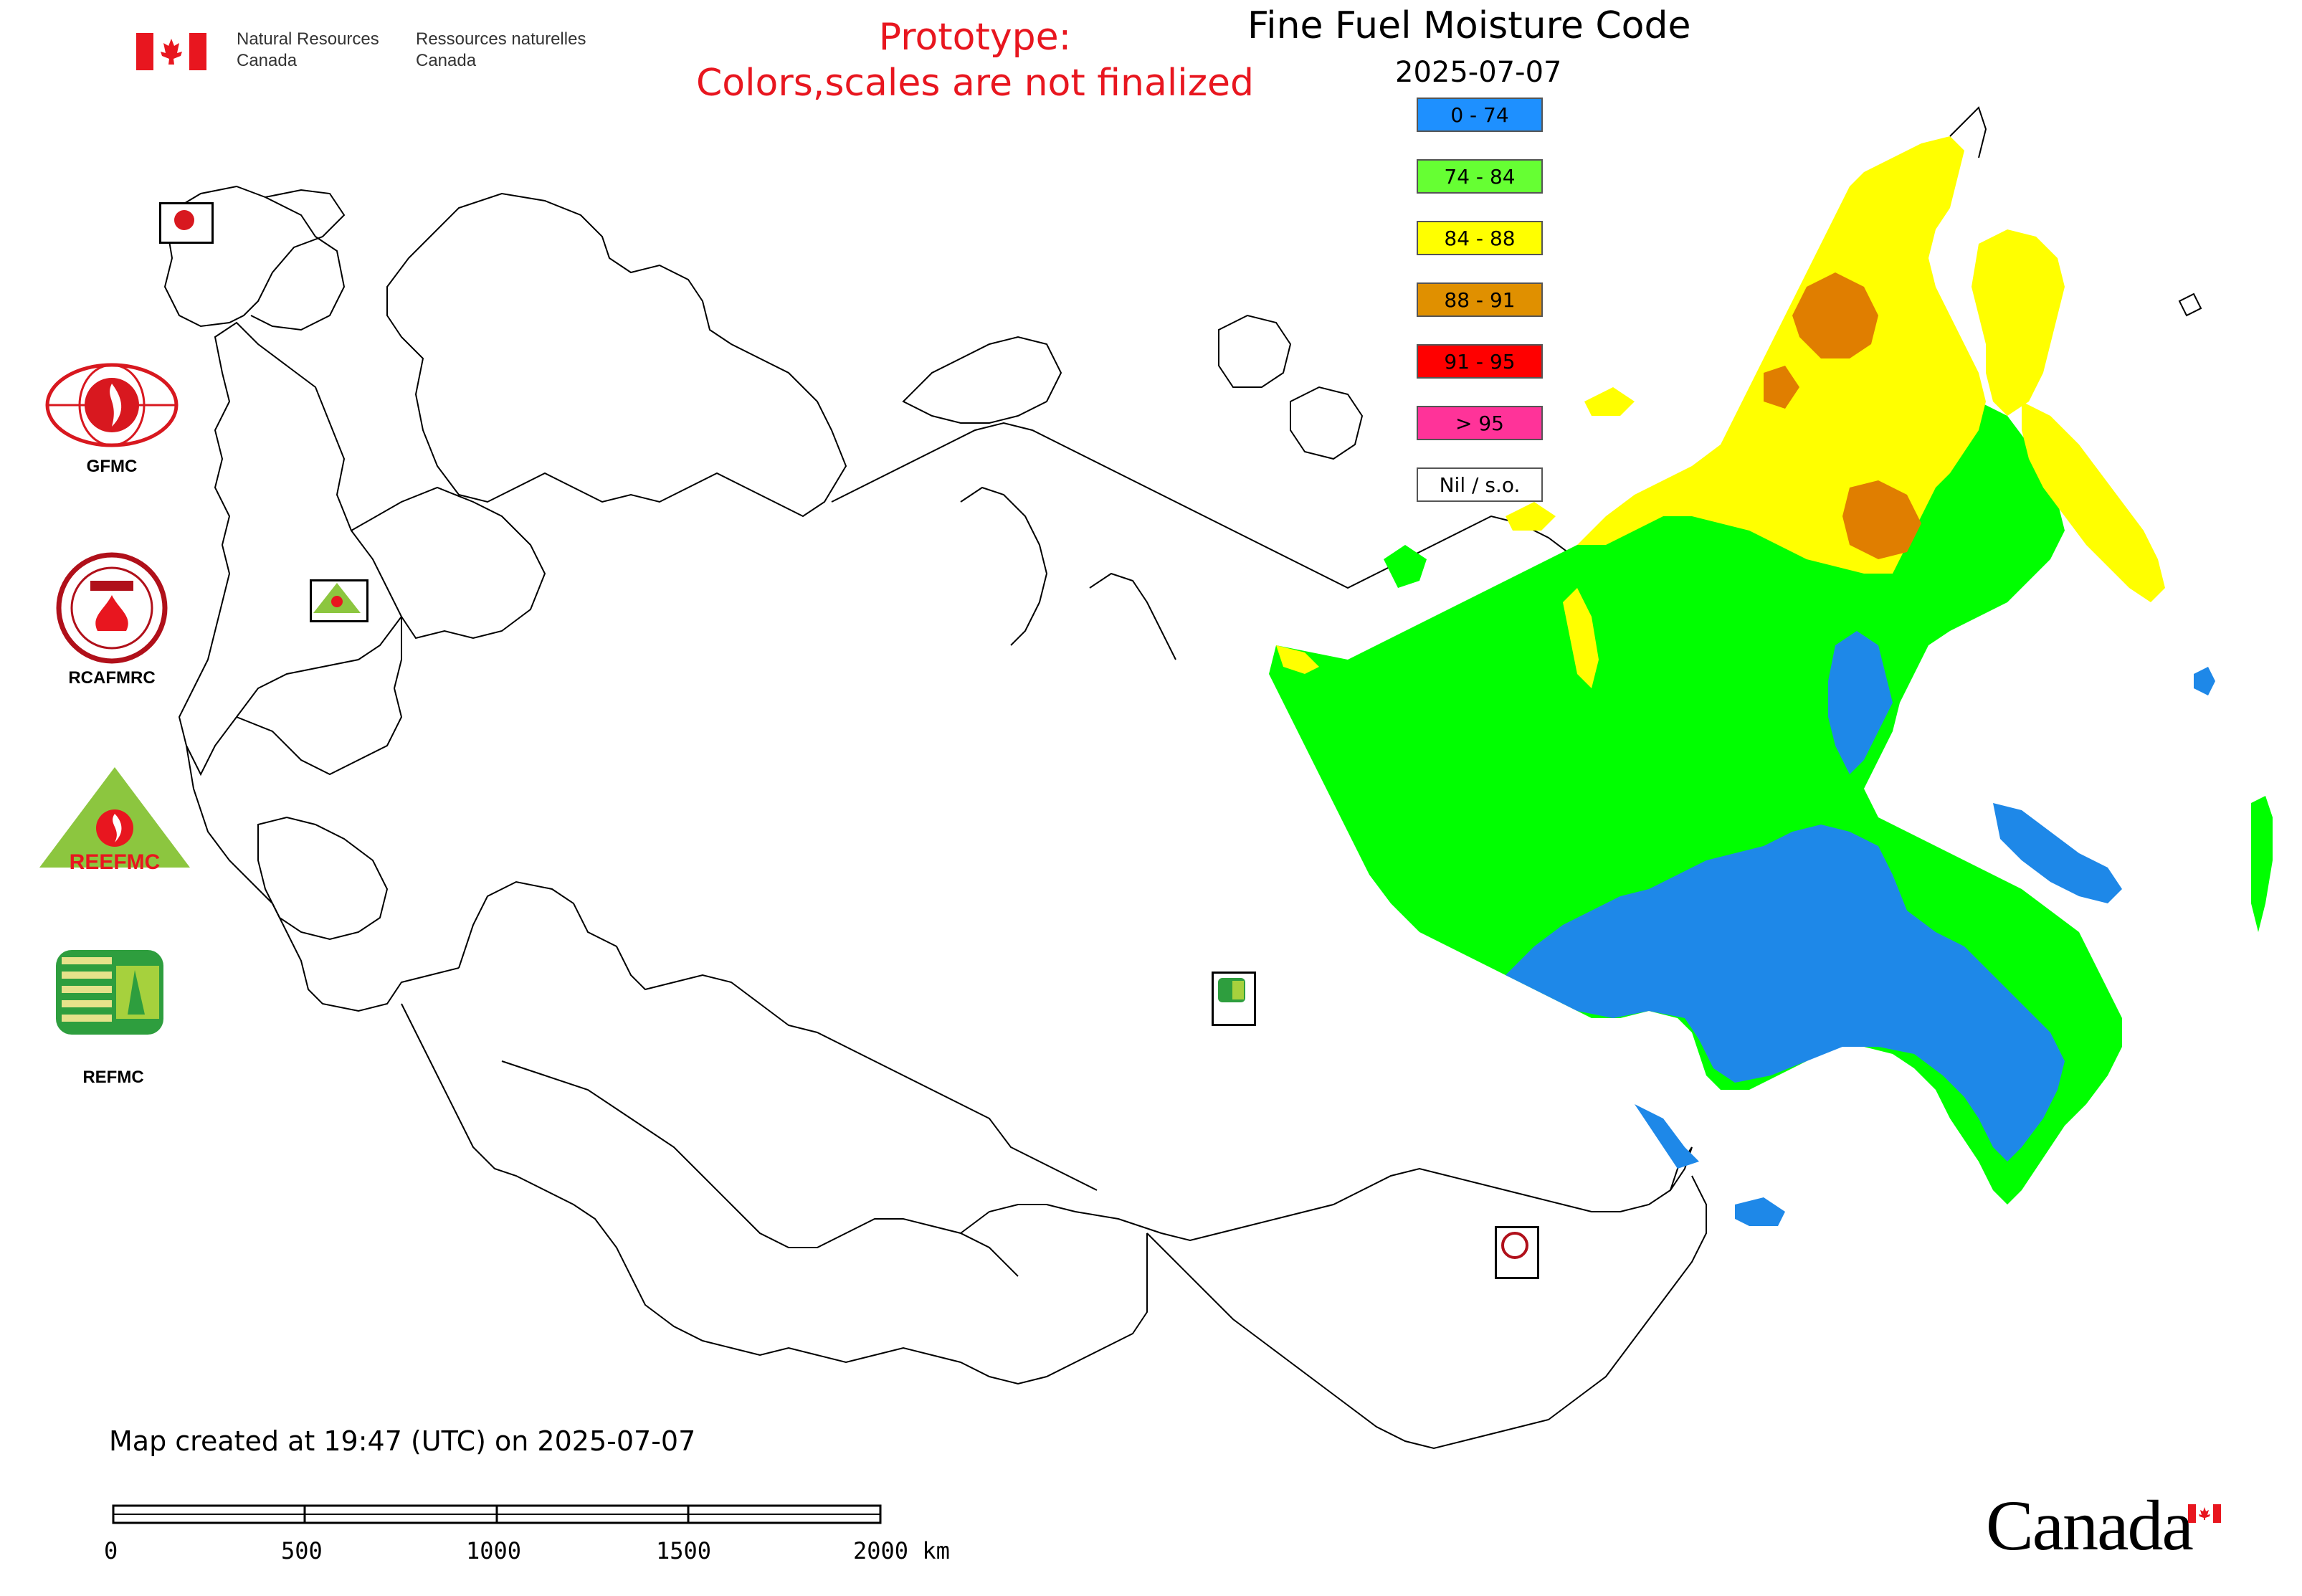 The height and width of the screenshot is (1596, 2302). I want to click on legend-item-0: 0 - 74, so click(1480, 115).